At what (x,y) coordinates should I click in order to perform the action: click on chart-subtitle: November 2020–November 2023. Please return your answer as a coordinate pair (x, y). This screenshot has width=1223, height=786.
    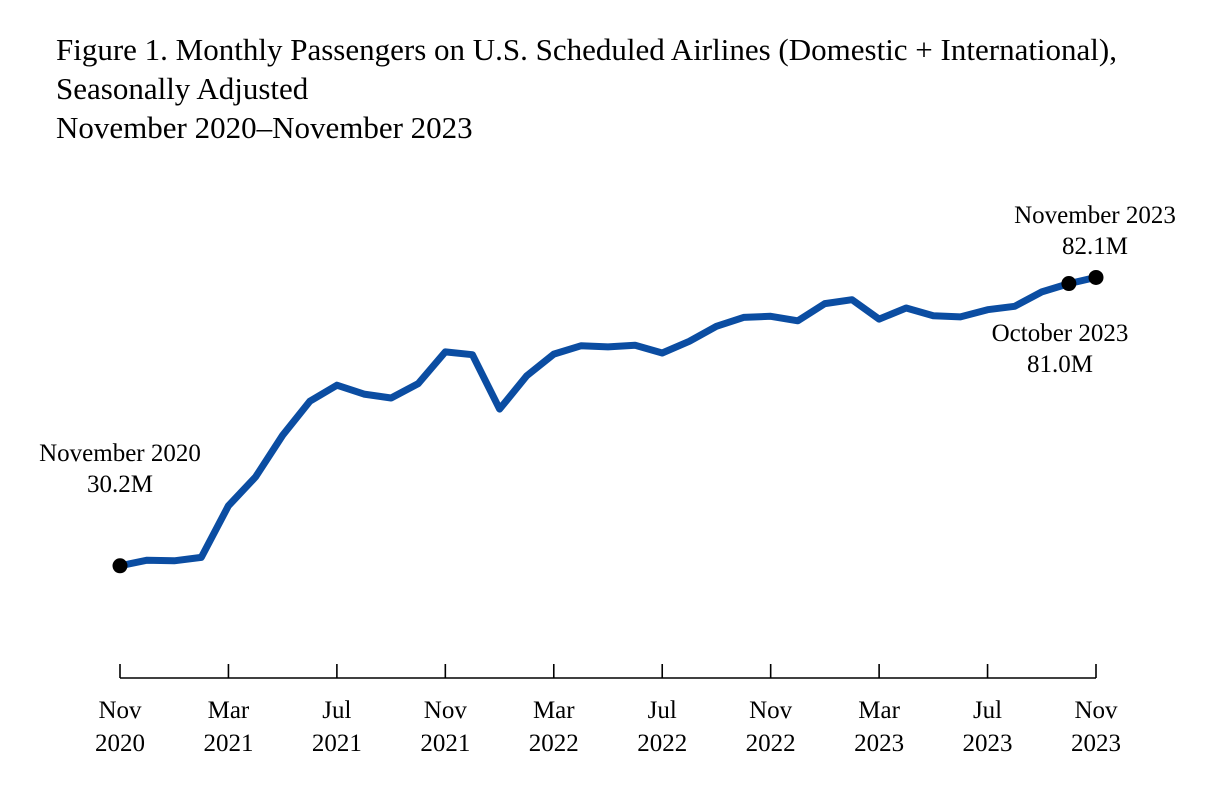
    Looking at the image, I should click on (264, 127).